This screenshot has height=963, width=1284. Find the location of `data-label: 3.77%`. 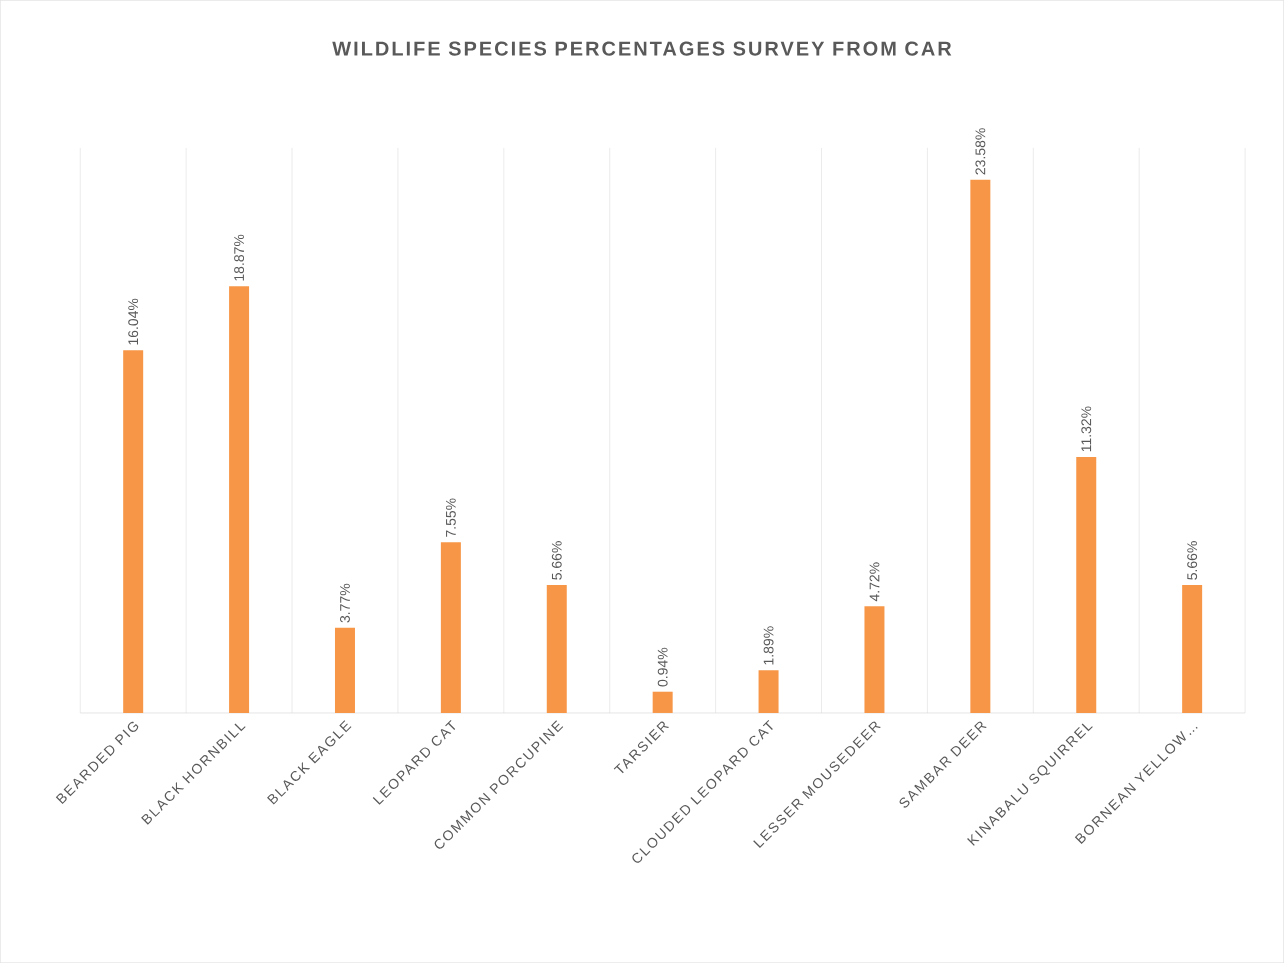

data-label: 3.77% is located at coordinates (345, 603).